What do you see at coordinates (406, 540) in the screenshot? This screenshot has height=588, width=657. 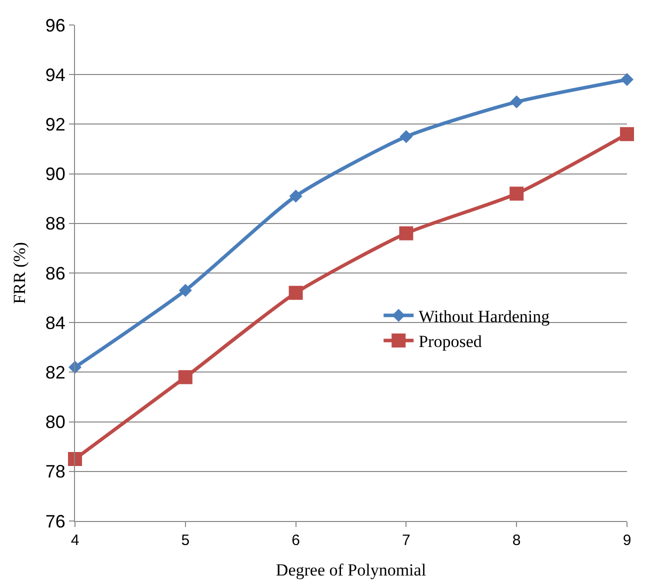 I see `x-tick-label: 7` at bounding box center [406, 540].